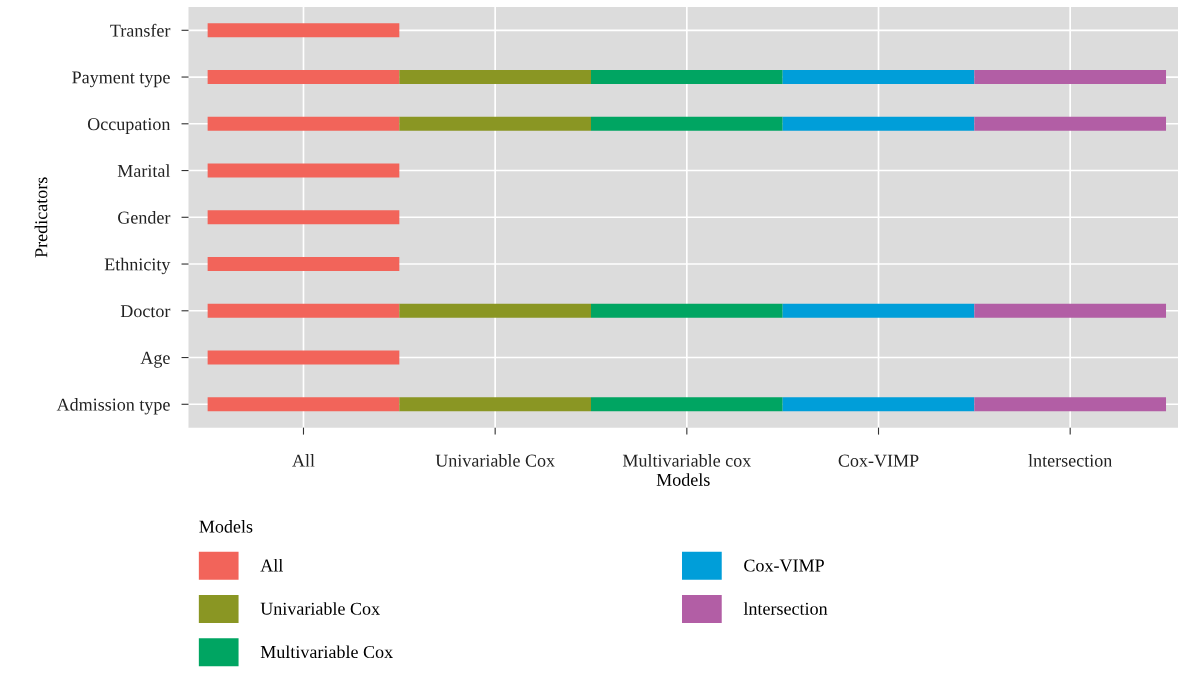 The width and height of the screenshot is (1178, 692). I want to click on legend-label: Cox-VIMP, so click(784, 565).